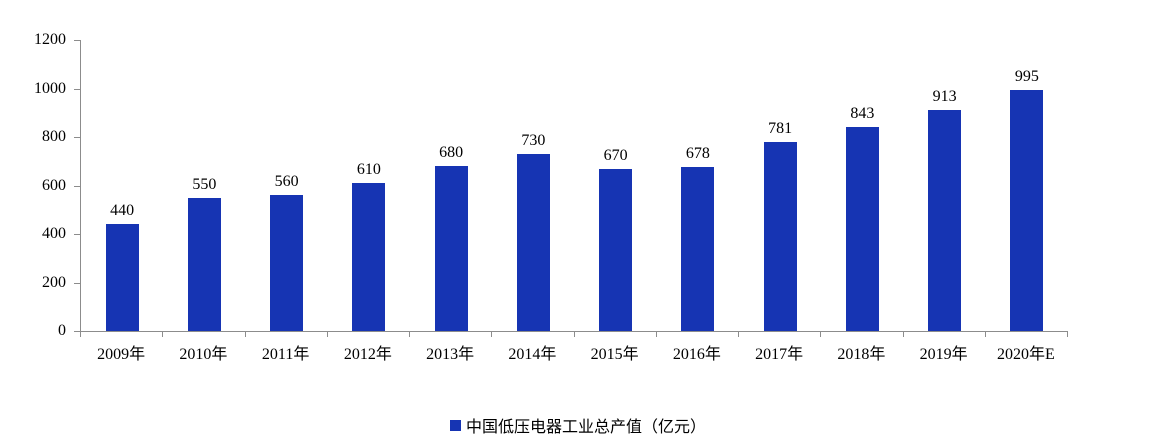 This screenshot has width=1156, height=447. What do you see at coordinates (615, 155) in the screenshot?
I see `bar-value-label: 670` at bounding box center [615, 155].